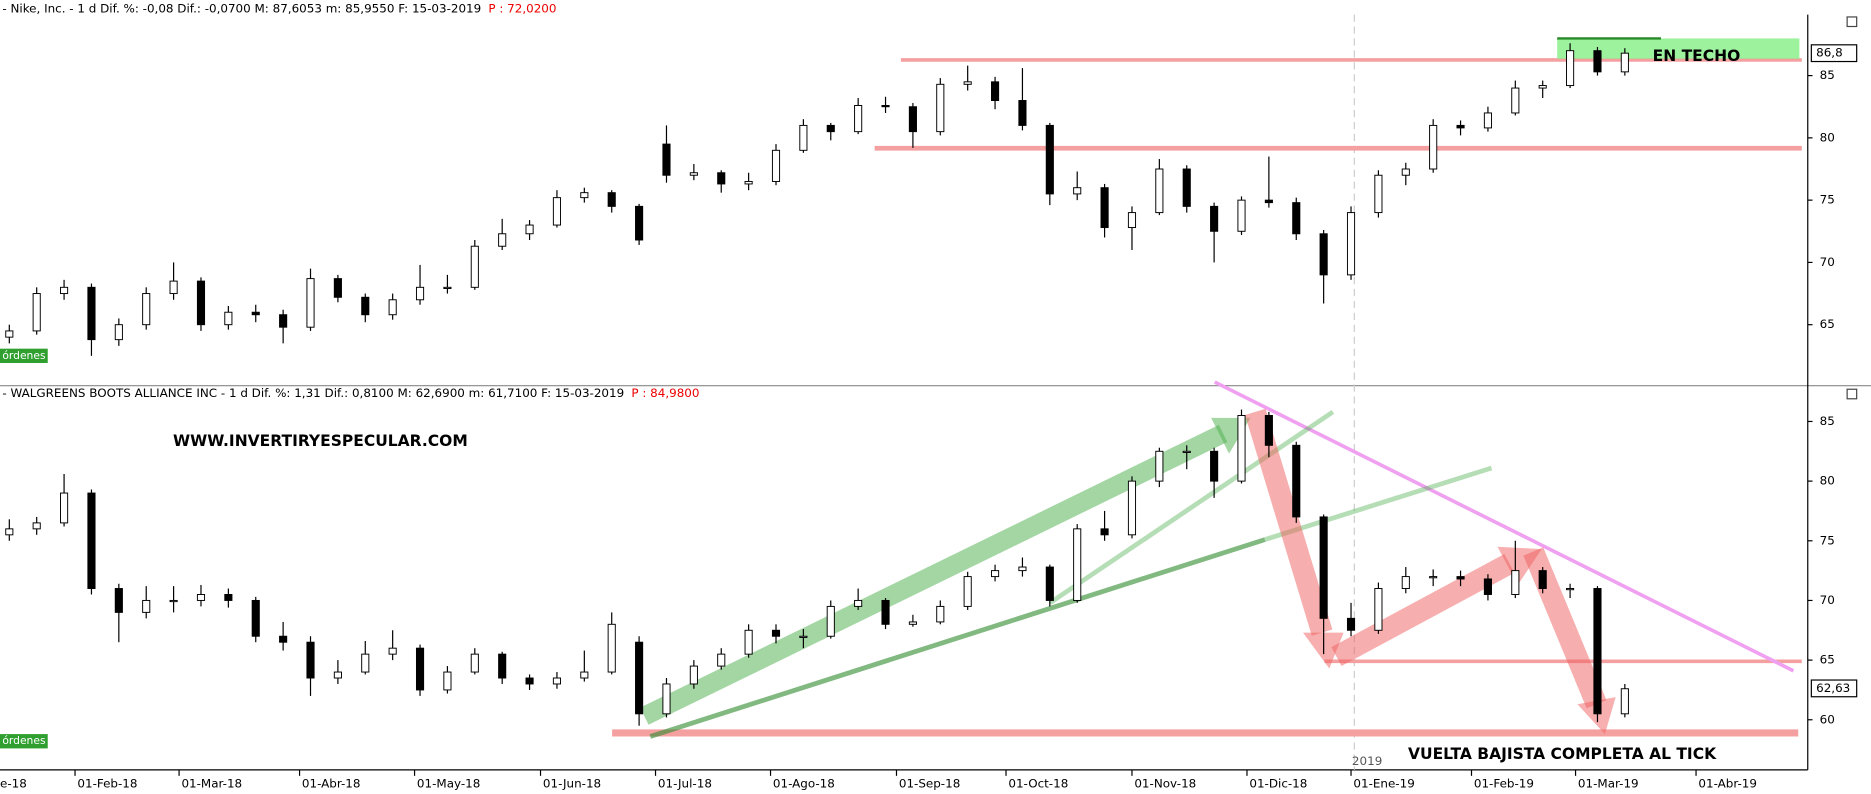  Describe the element at coordinates (1608, 784) in the screenshot. I see `x-tick-label: 01-Mar-19` at that location.